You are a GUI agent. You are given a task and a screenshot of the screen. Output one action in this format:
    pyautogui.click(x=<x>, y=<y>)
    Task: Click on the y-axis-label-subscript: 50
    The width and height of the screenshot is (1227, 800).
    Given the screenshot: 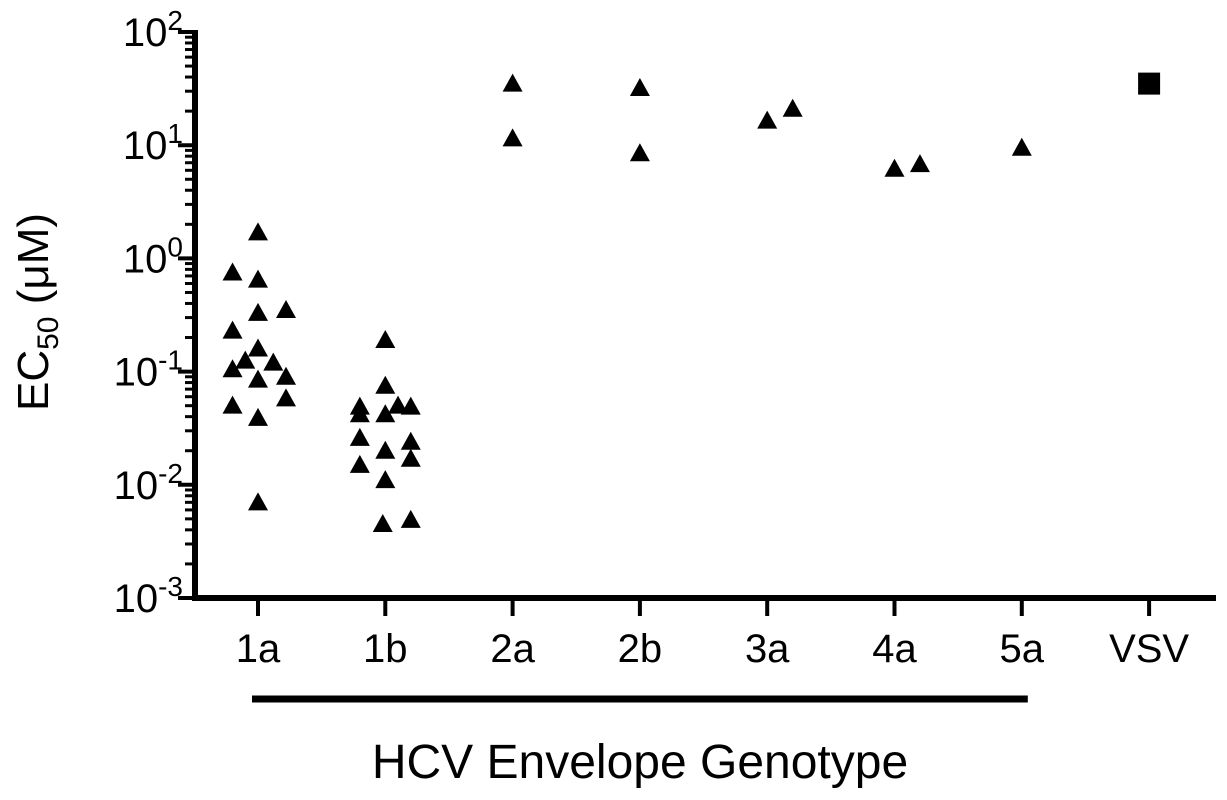 What is the action you would take?
    pyautogui.click(x=48, y=333)
    